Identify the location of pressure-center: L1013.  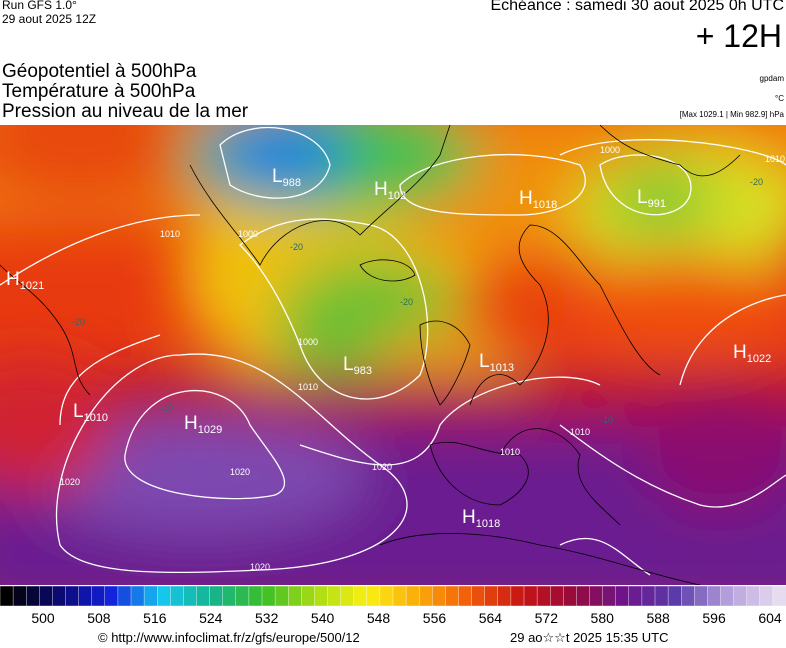
(496, 362).